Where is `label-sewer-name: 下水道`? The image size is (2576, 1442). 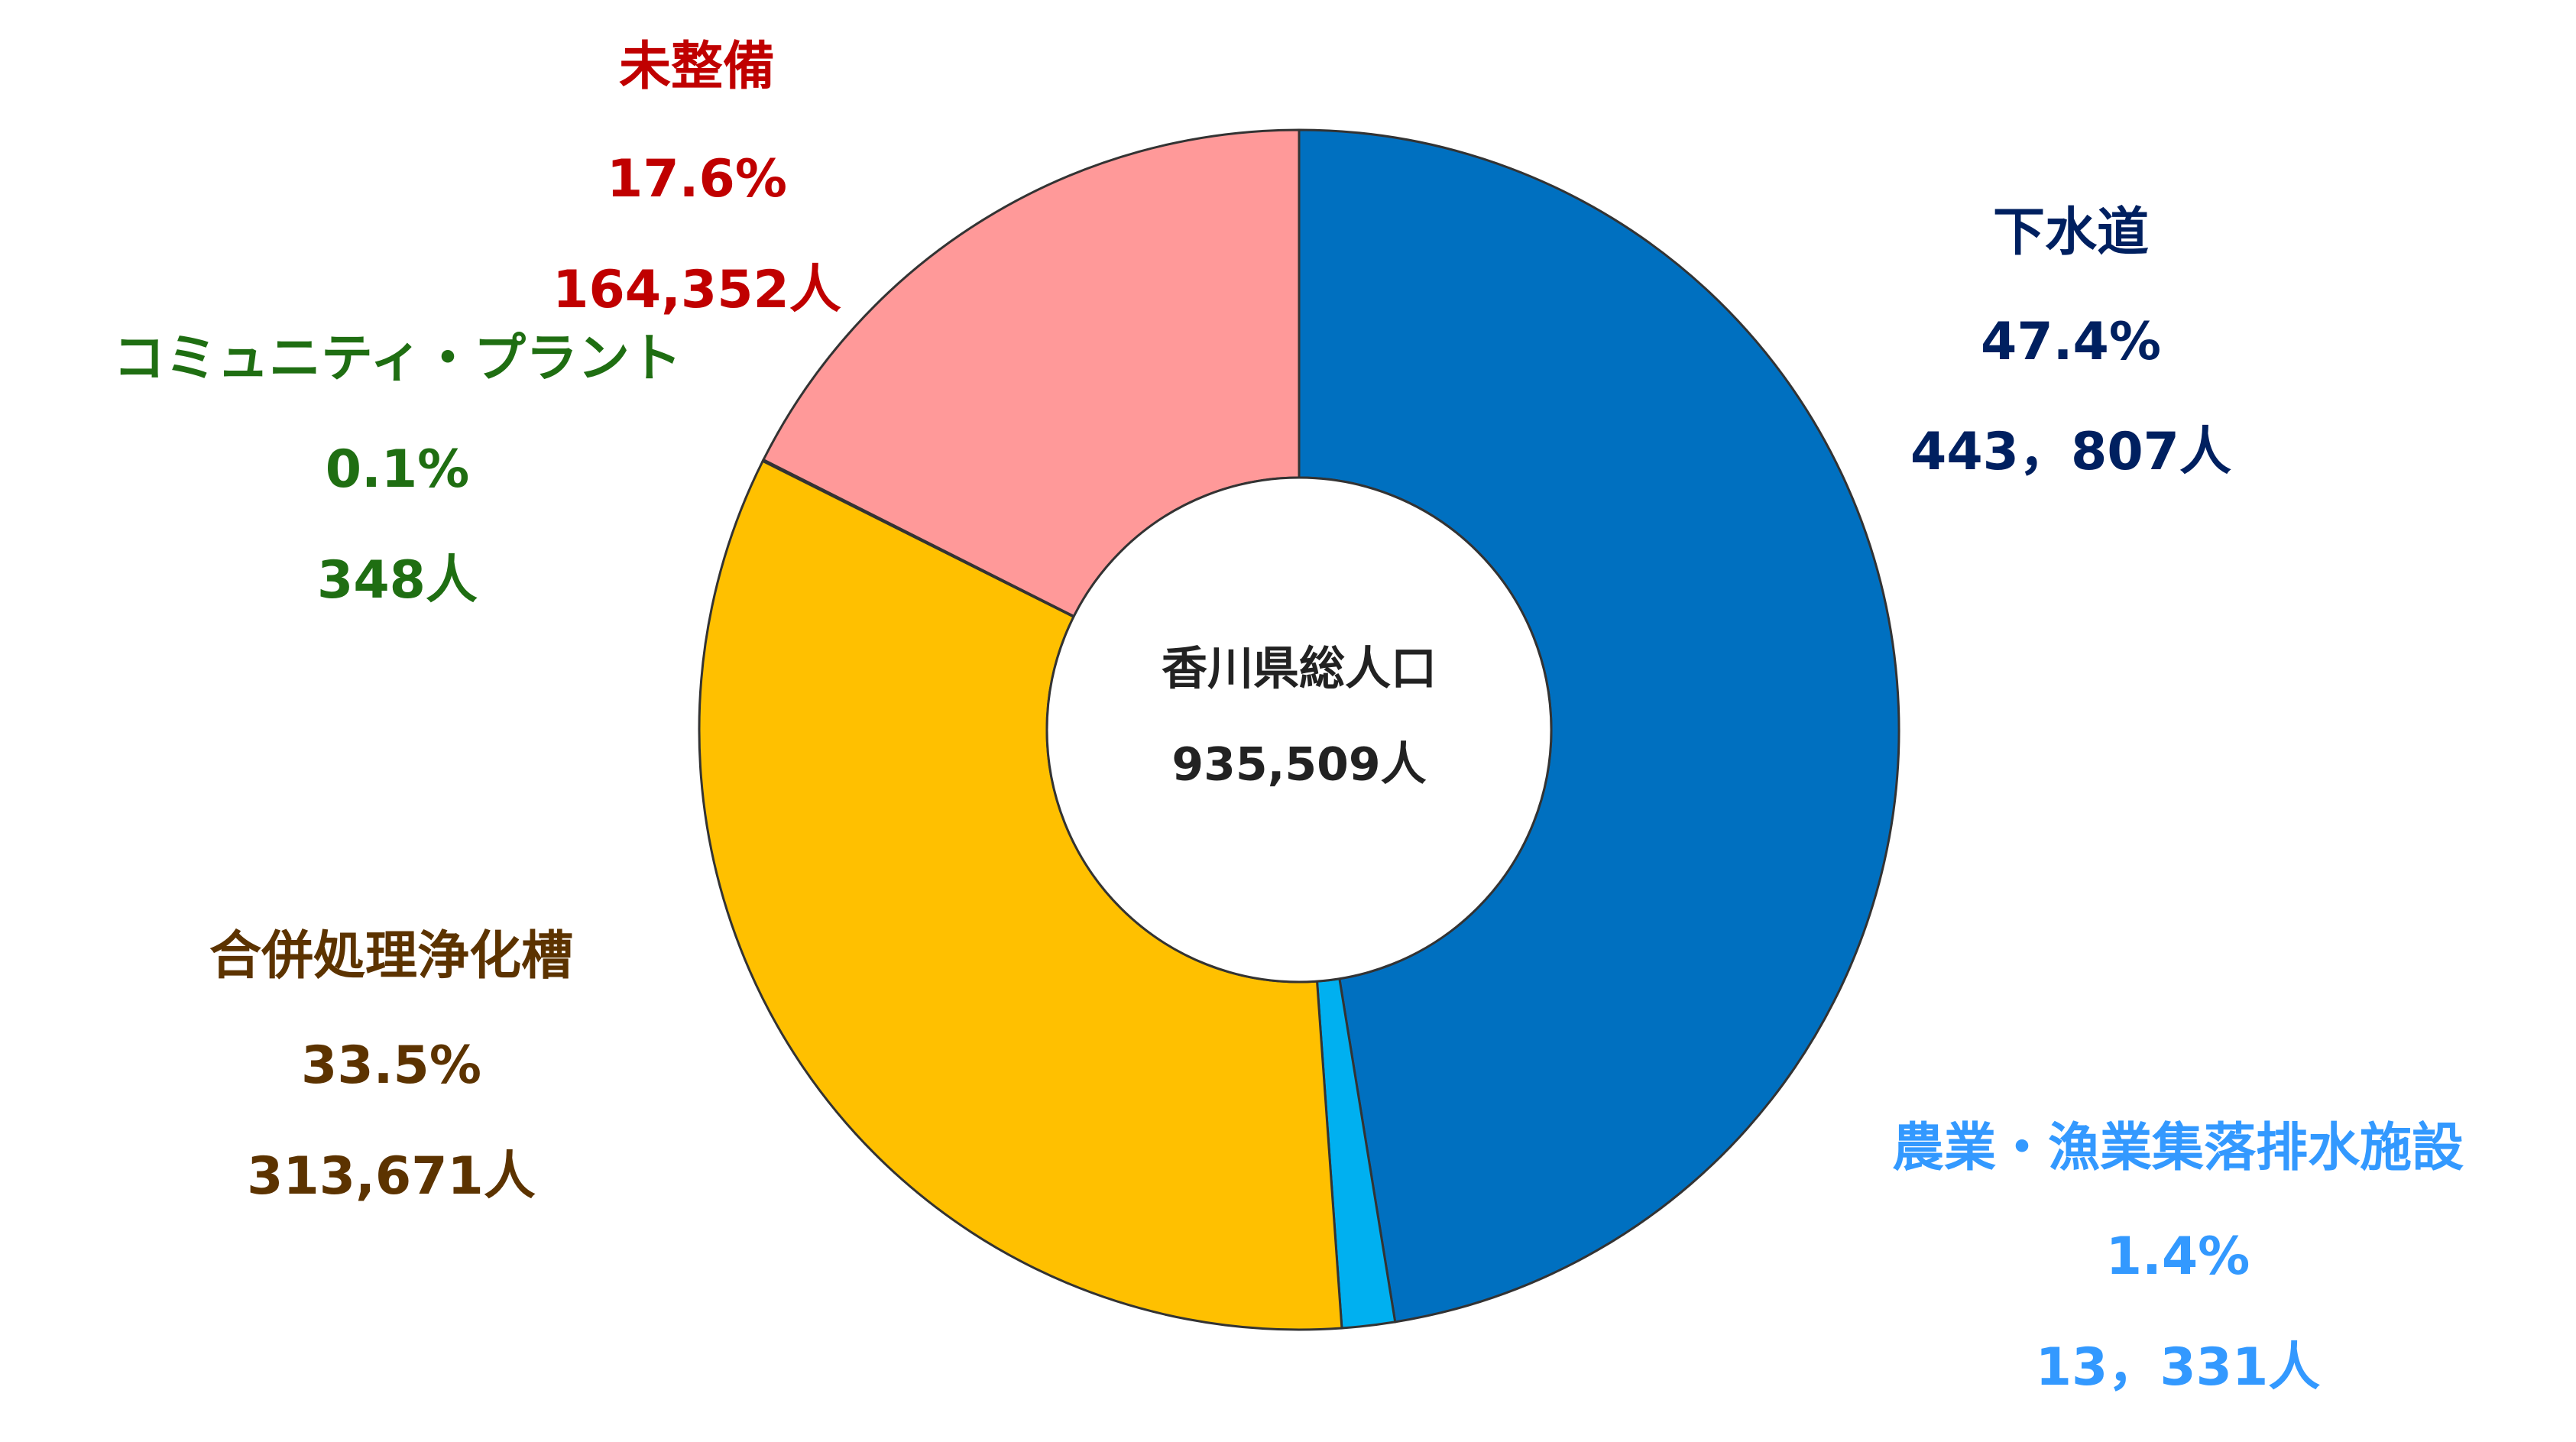 label-sewer-name: 下水道 is located at coordinates (2071, 233).